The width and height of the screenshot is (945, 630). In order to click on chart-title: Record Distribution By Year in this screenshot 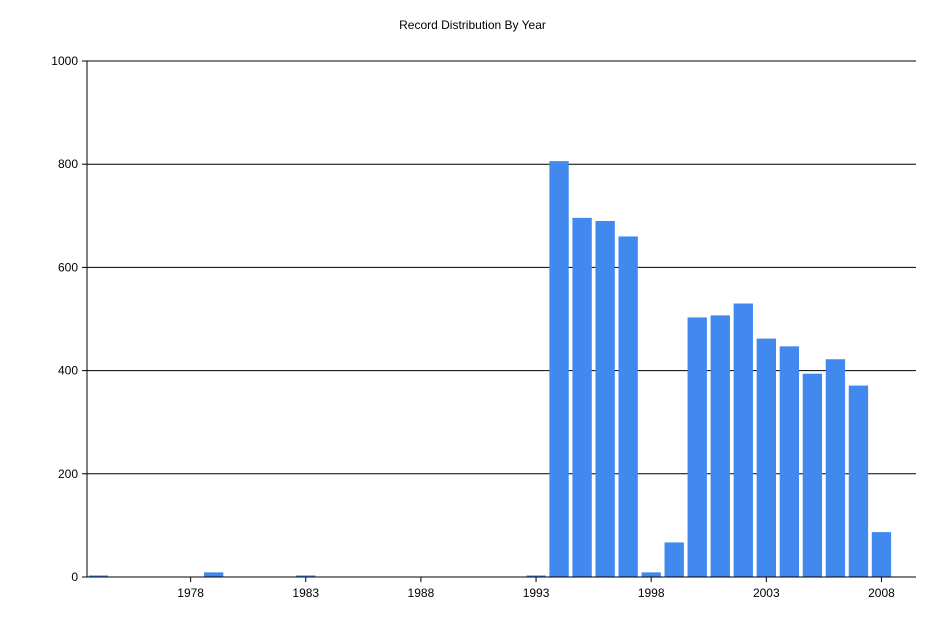, I will do `click(472, 25)`.